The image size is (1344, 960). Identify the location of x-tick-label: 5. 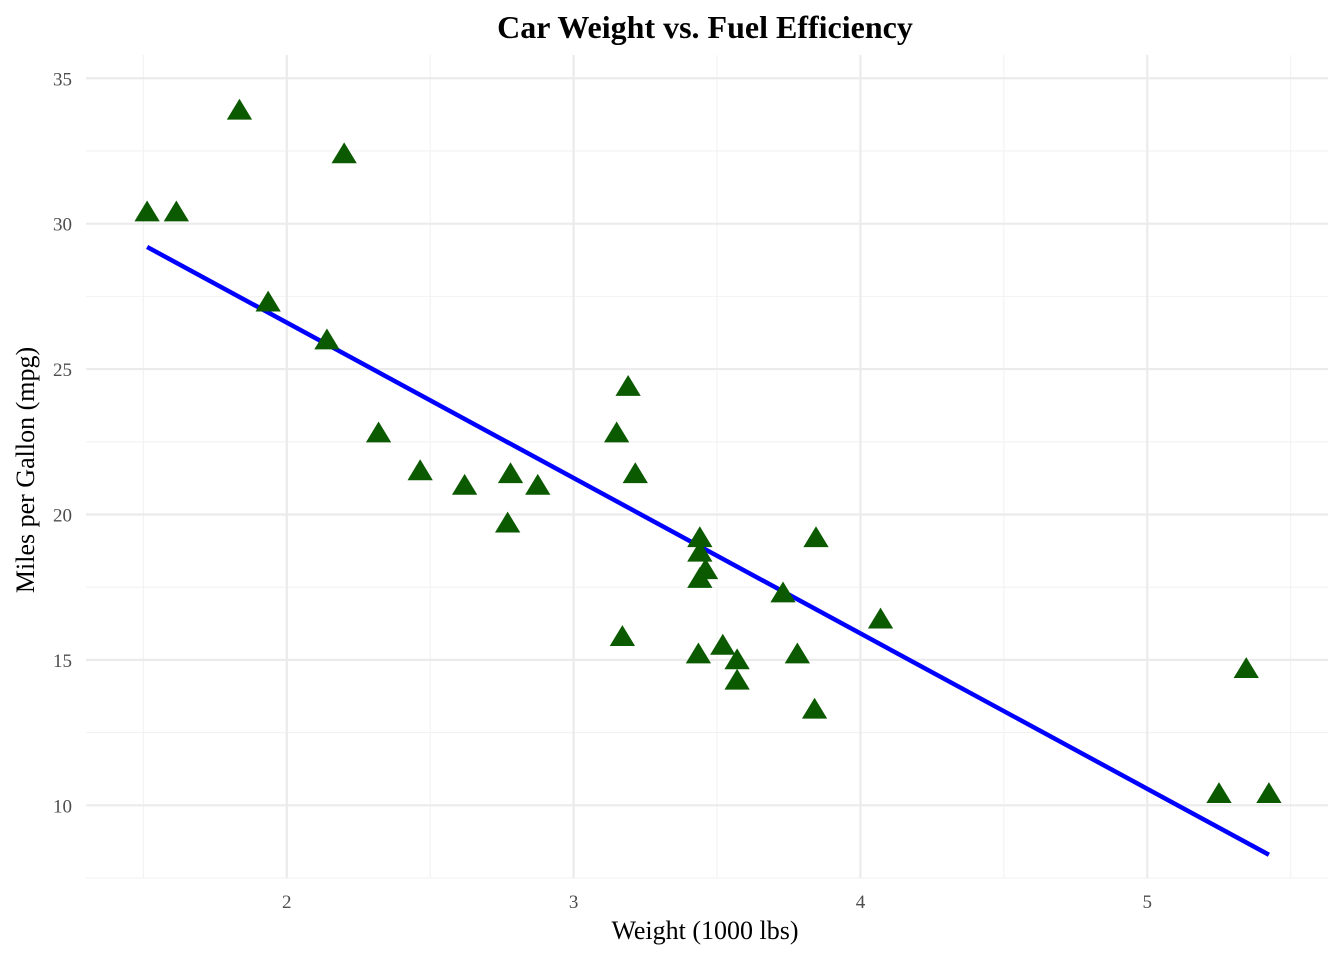
(1148, 902).